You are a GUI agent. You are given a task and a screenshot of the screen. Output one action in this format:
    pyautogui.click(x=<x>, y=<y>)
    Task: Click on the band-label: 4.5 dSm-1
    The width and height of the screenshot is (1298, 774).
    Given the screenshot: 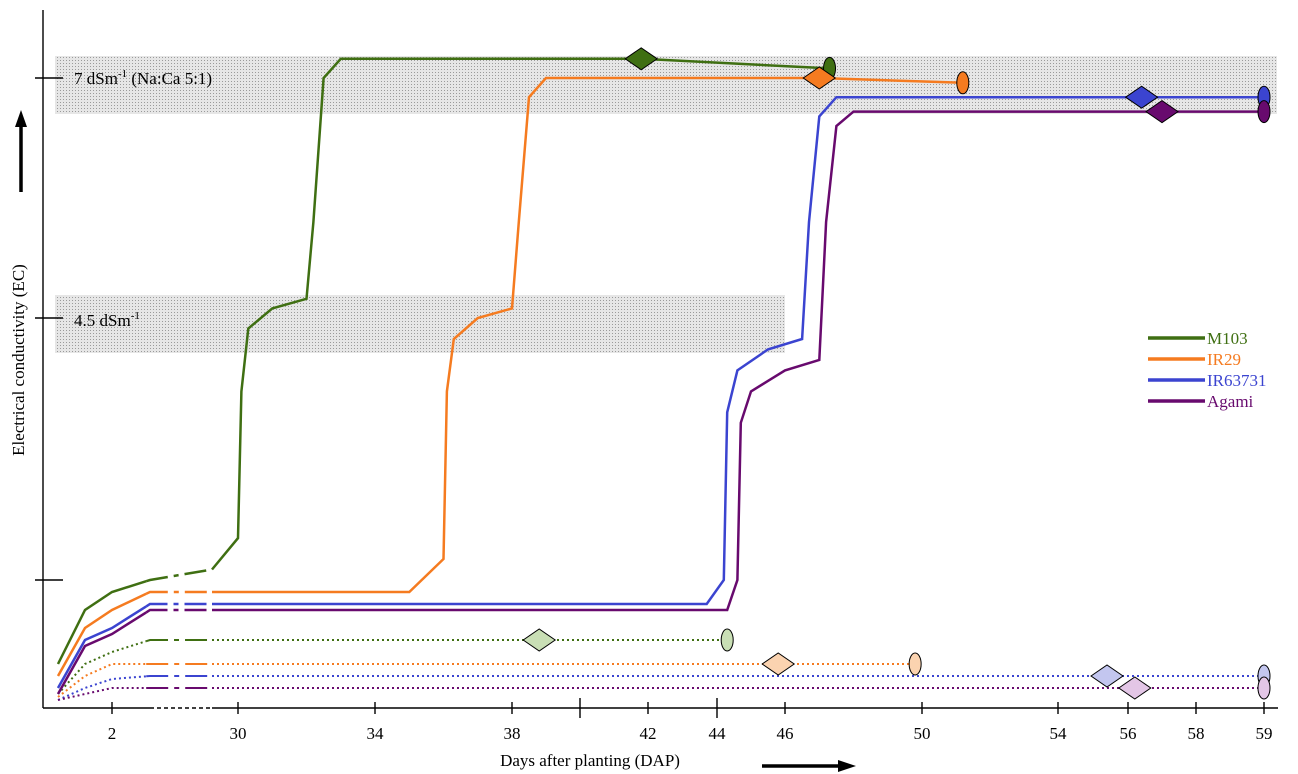 What is the action you would take?
    pyautogui.click(x=107, y=320)
    